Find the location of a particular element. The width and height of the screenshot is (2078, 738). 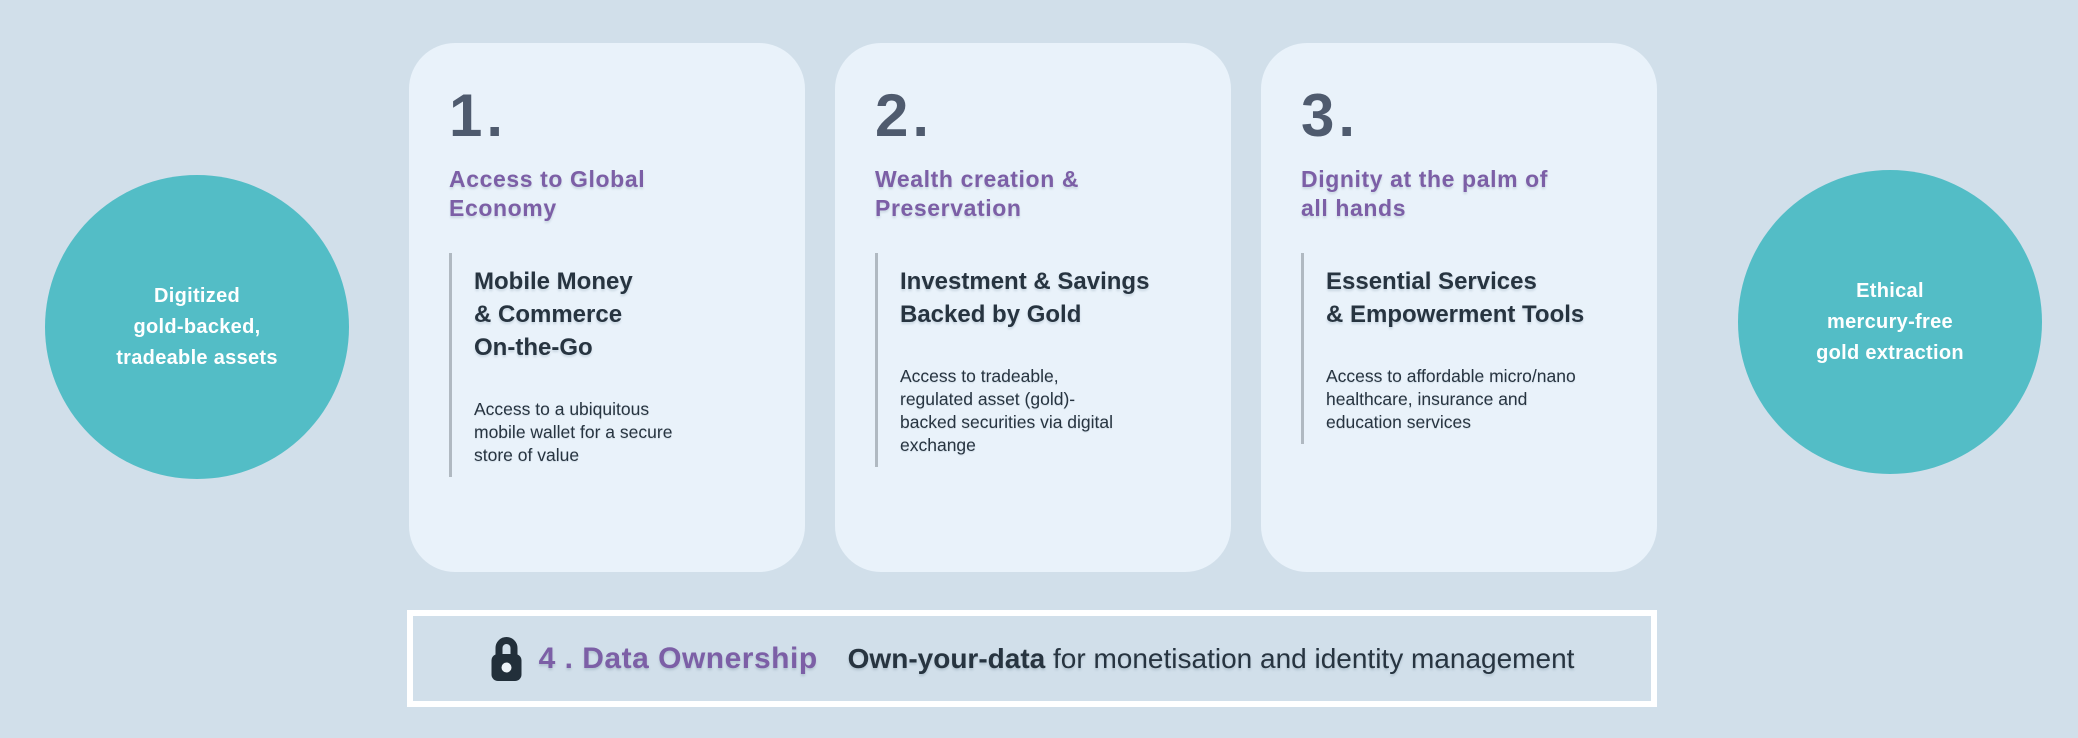

card-3-title: Dignity at the palm of all hands is located at coordinates (1425, 193).